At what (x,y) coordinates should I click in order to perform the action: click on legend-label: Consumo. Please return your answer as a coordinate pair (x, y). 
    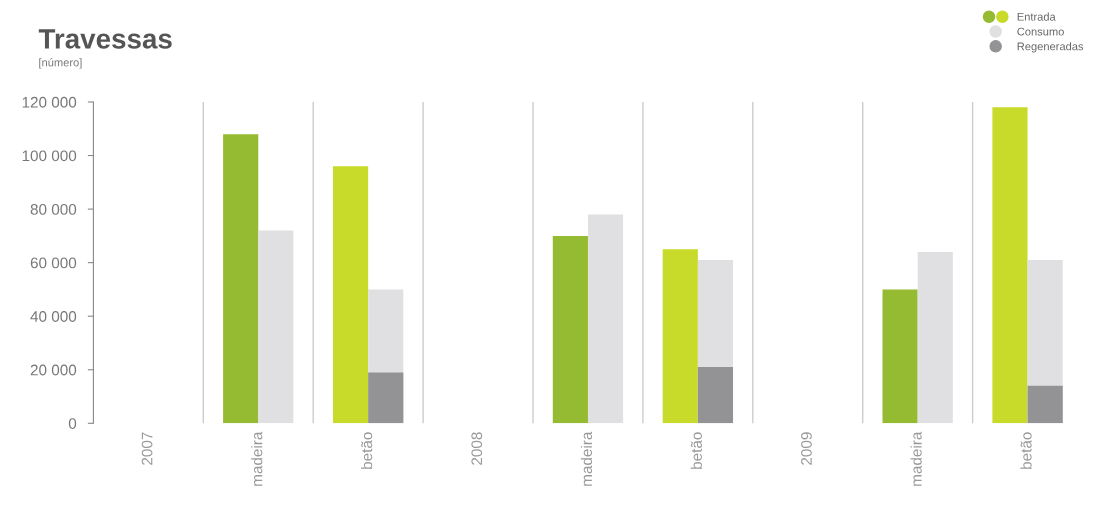
    Looking at the image, I should click on (1040, 31).